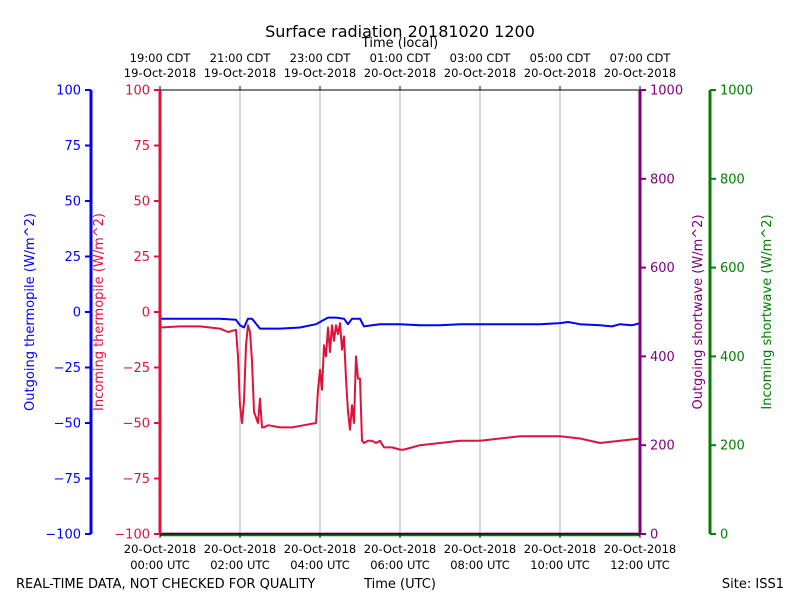 This screenshot has height=600, width=800. What do you see at coordinates (399, 43) in the screenshot?
I see `top-axis-label: Time (local)` at bounding box center [399, 43].